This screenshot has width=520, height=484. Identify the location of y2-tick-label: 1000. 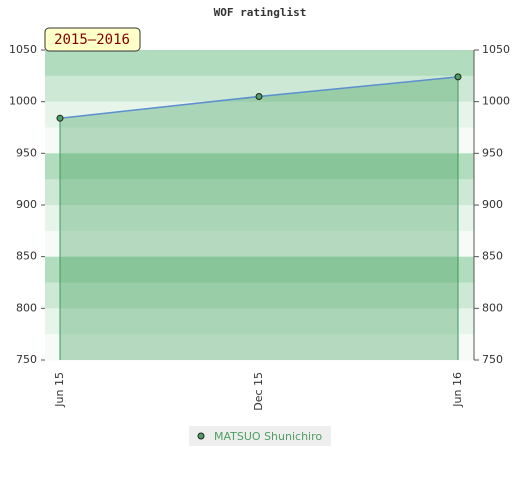
(496, 101).